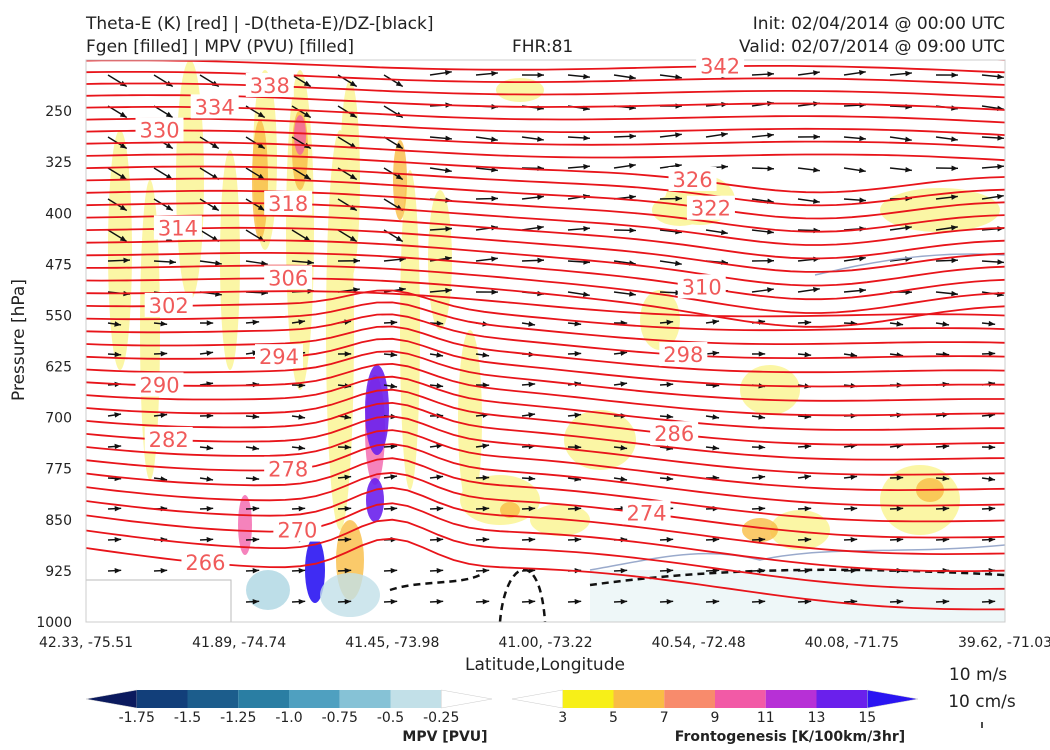 Image resolution: width=1050 pixels, height=750 pixels. What do you see at coordinates (715, 718) in the screenshot?
I see `colorbar-tick-label: 9` at bounding box center [715, 718].